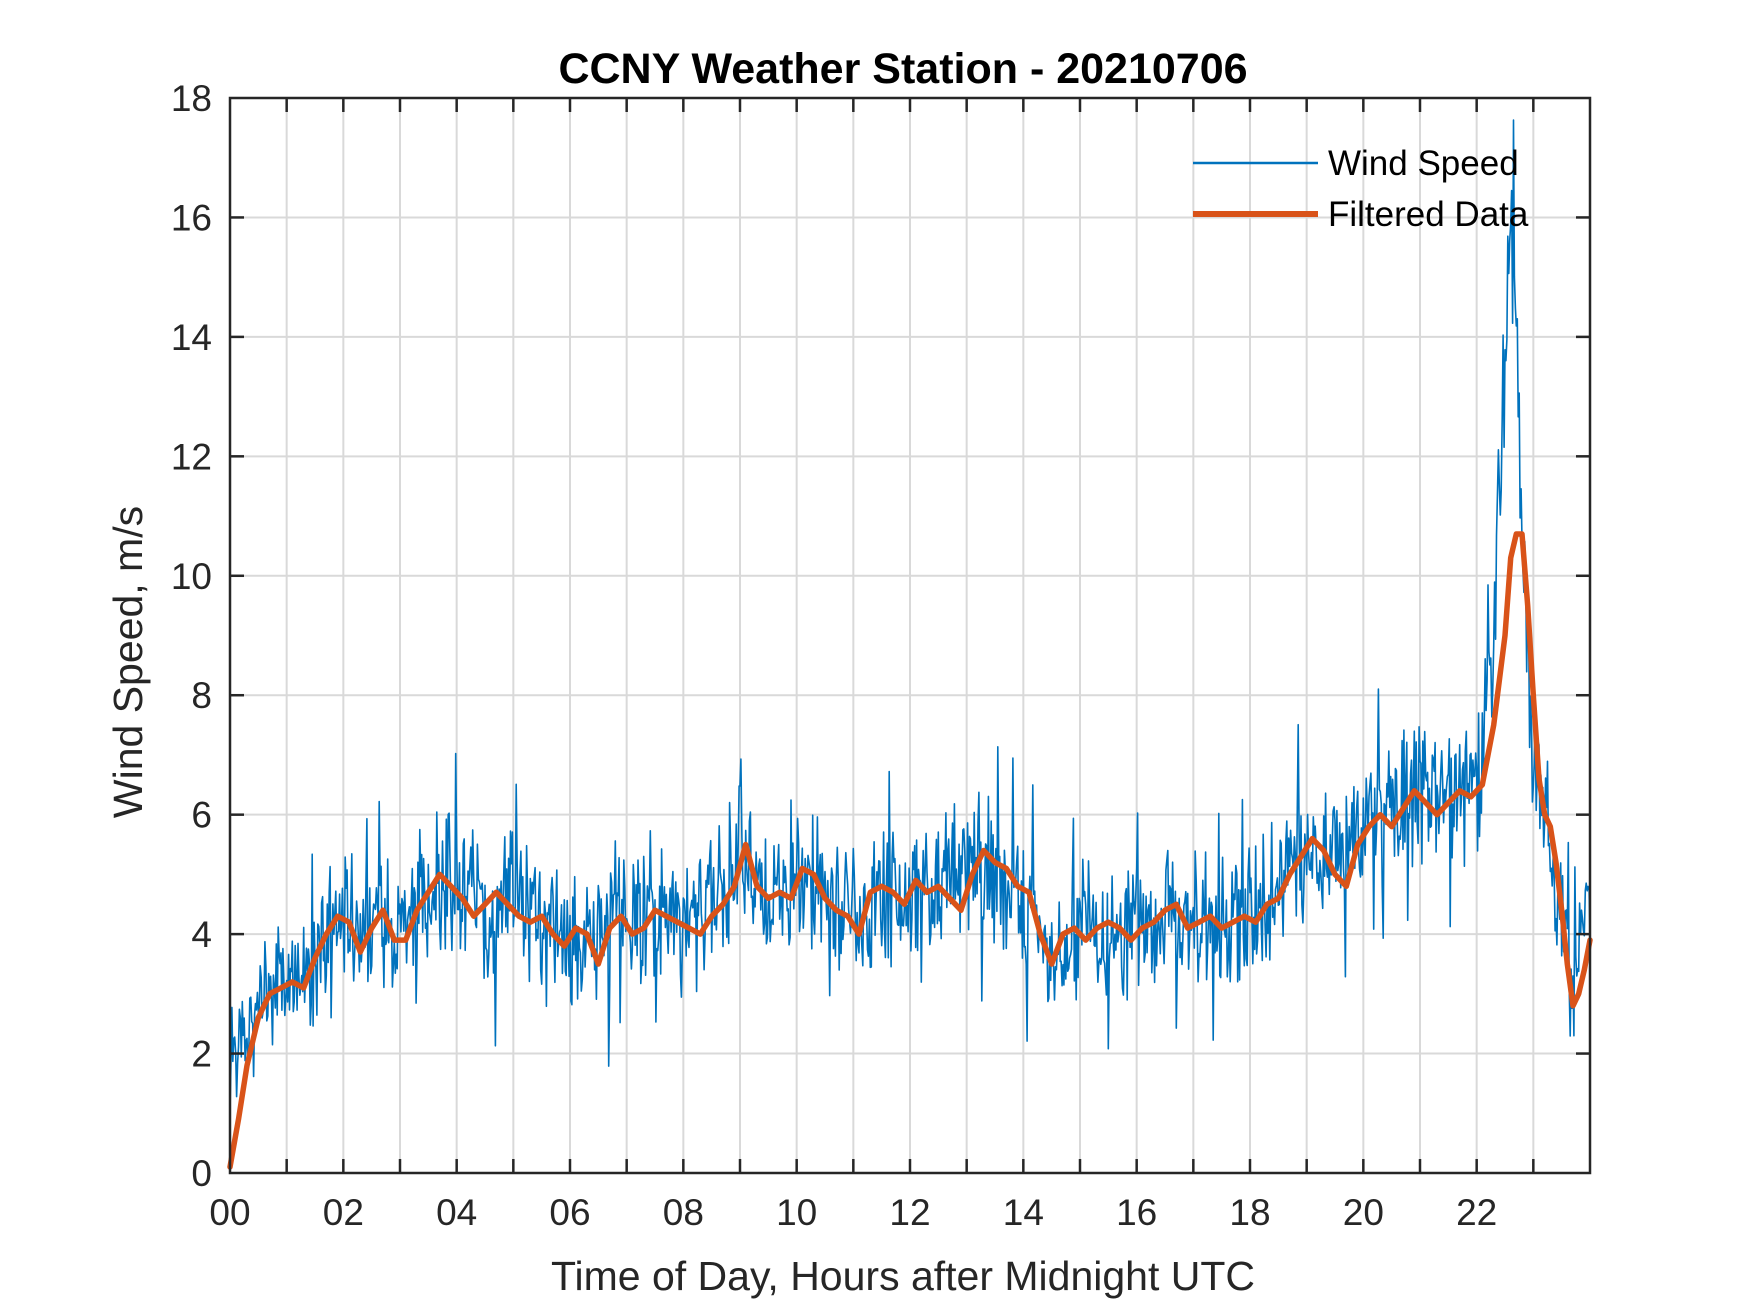 The width and height of the screenshot is (1750, 1313). What do you see at coordinates (683, 1212) in the screenshot?
I see `x-tick-label: 08` at bounding box center [683, 1212].